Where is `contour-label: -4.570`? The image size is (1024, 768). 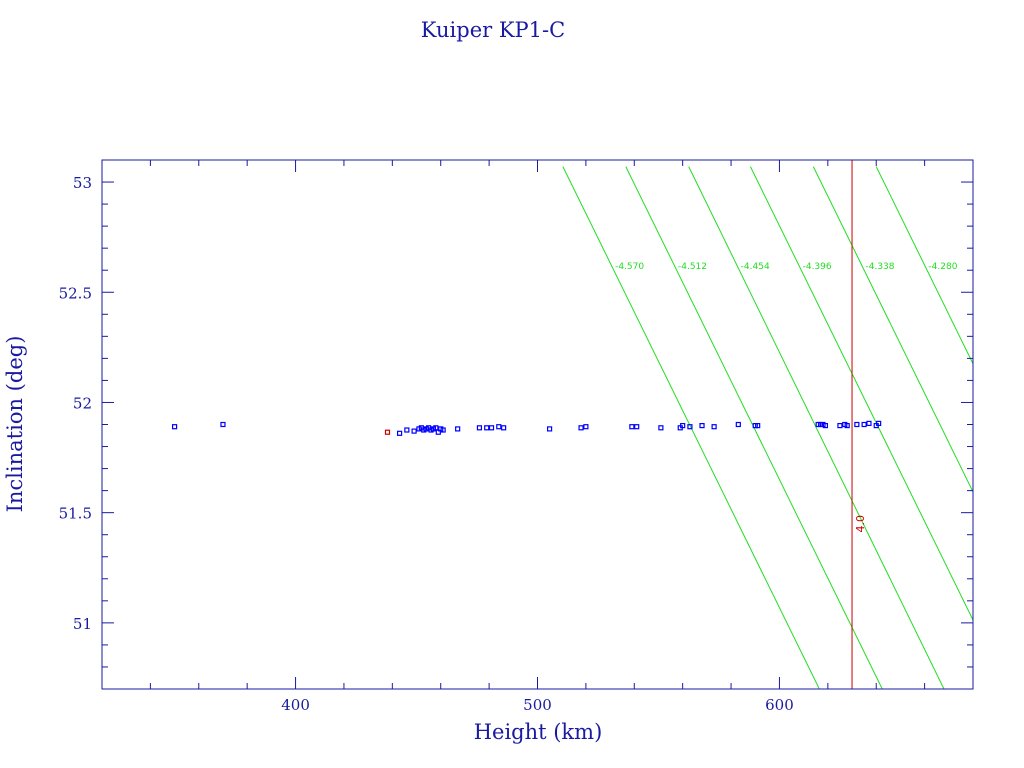
contour-label: -4.570 is located at coordinates (629, 267).